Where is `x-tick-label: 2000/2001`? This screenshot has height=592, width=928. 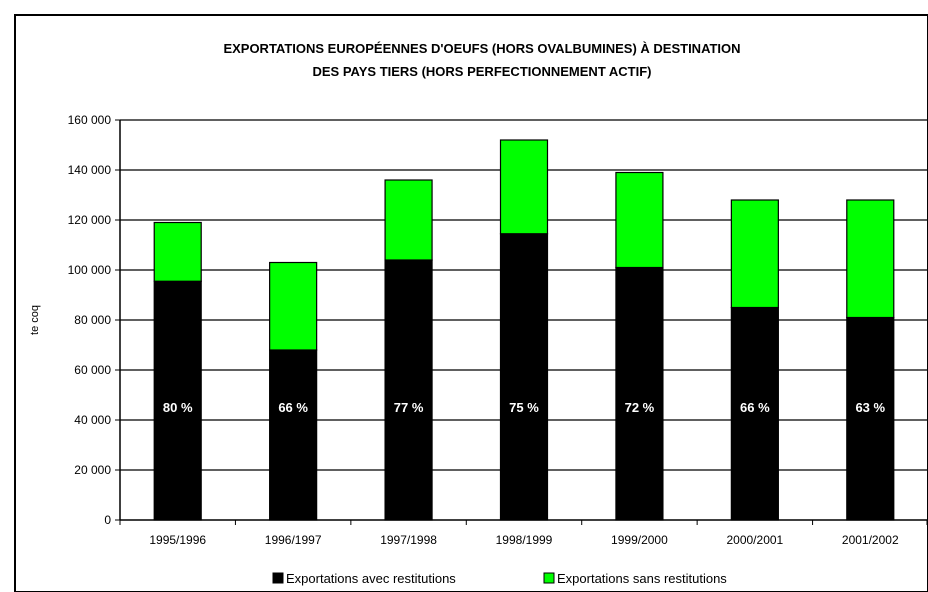
x-tick-label: 2000/2001 is located at coordinates (754, 540).